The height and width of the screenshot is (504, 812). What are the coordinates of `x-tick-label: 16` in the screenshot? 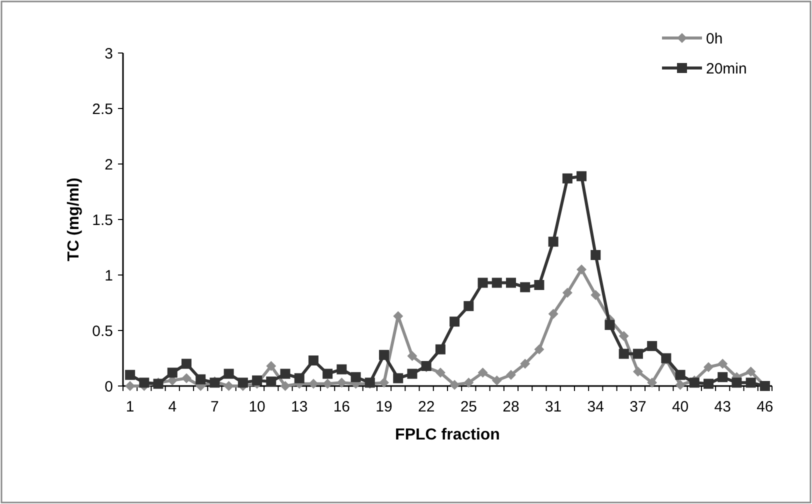 It's located at (341, 407).